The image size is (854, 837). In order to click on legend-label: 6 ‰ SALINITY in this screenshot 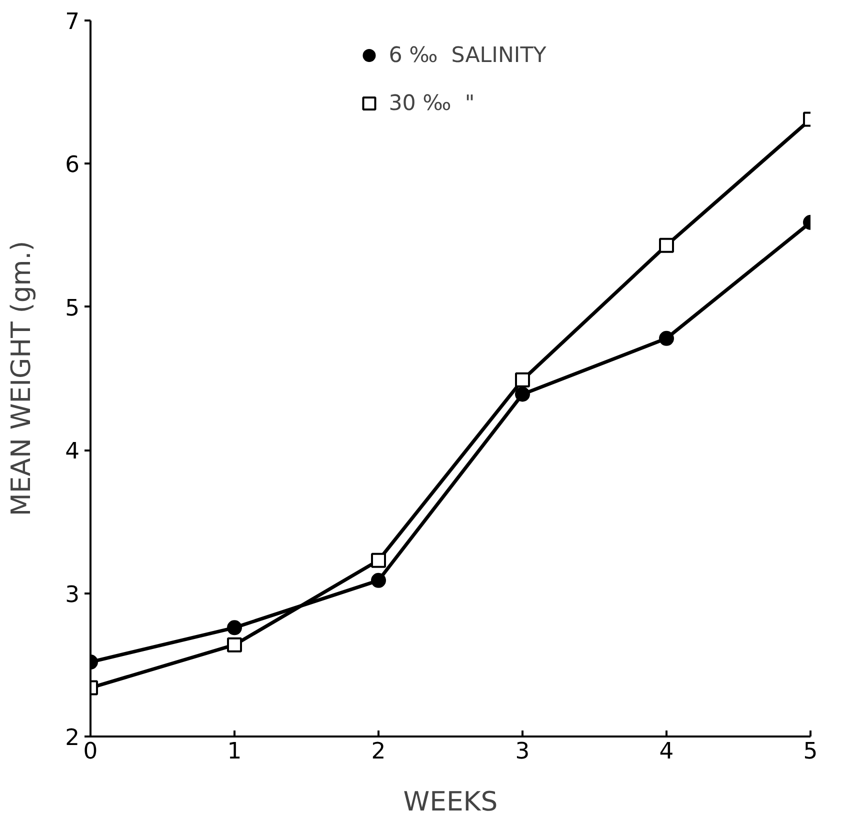, I will do `click(467, 55)`.